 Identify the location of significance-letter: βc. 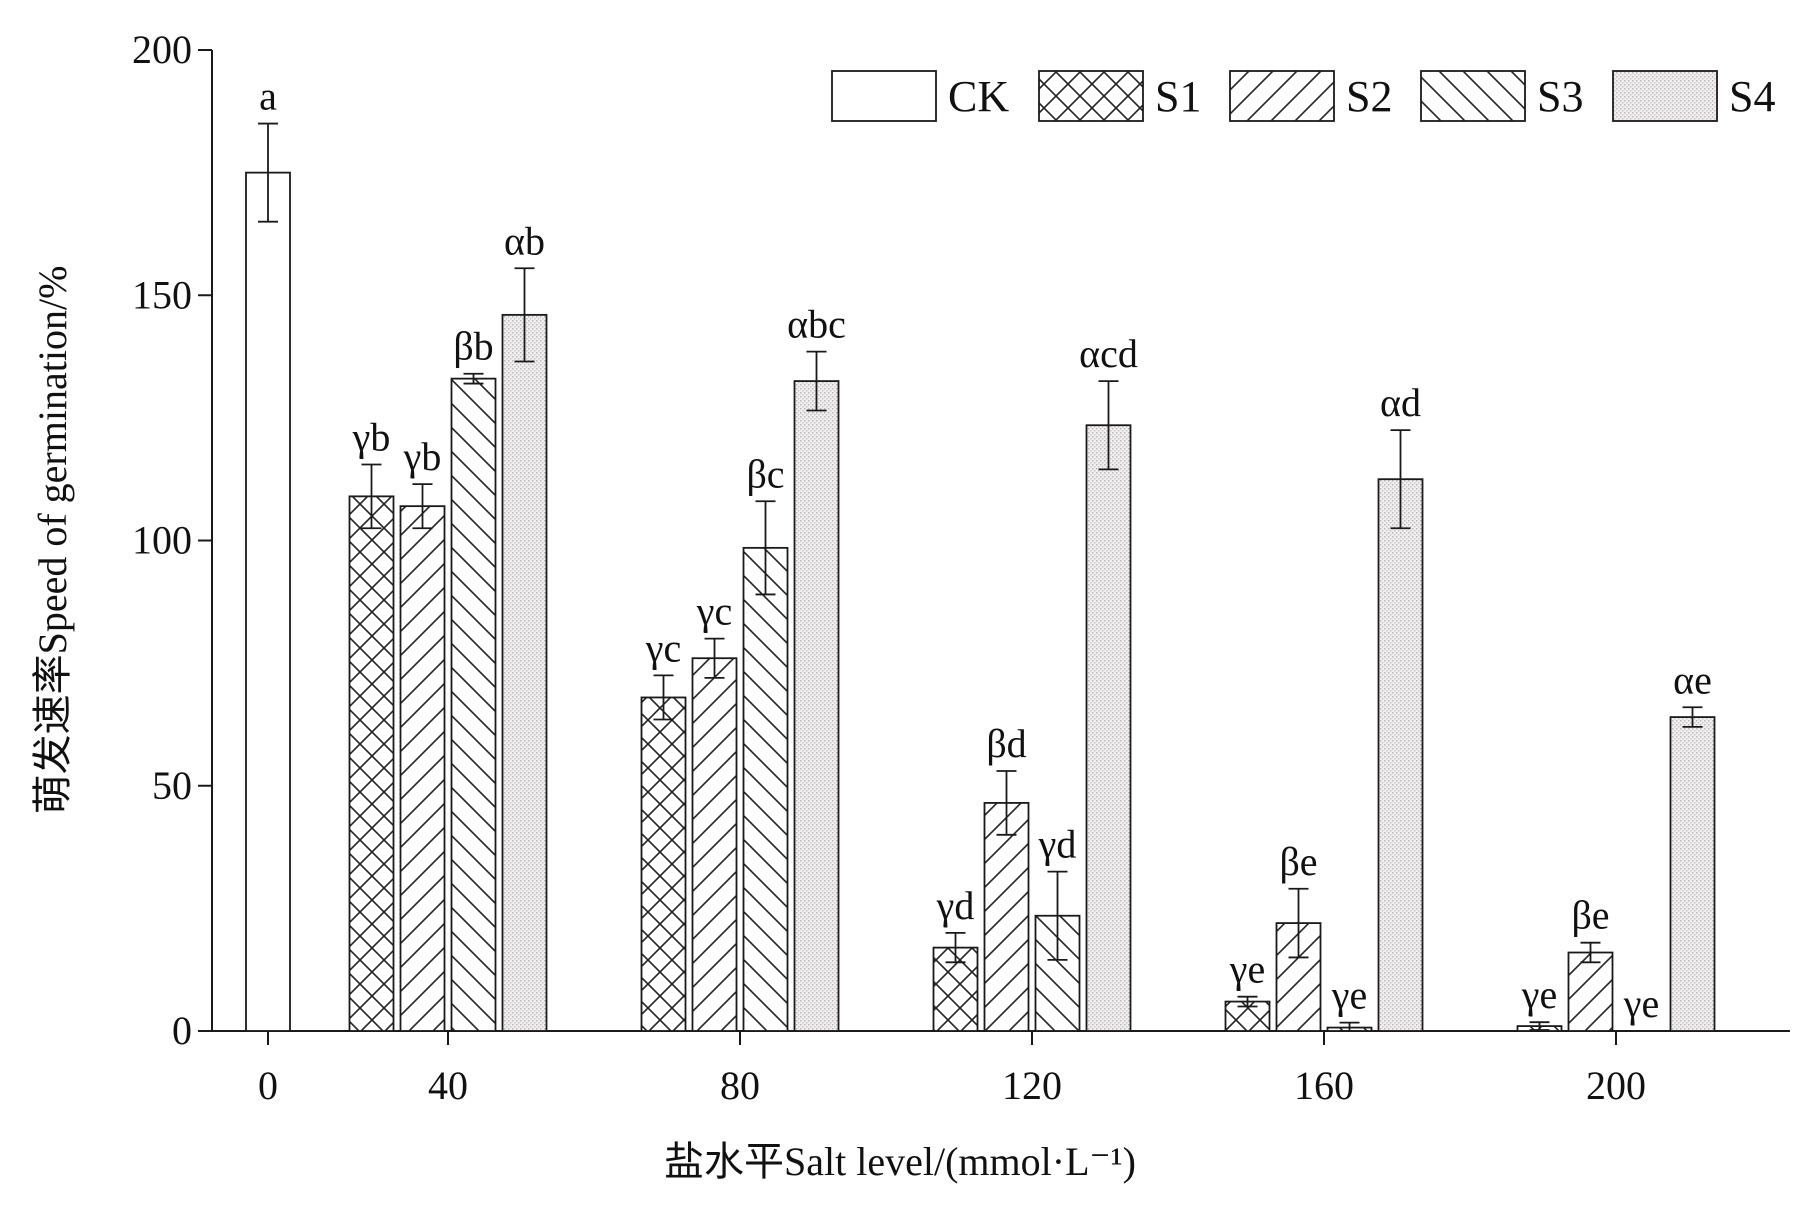
(765, 473).